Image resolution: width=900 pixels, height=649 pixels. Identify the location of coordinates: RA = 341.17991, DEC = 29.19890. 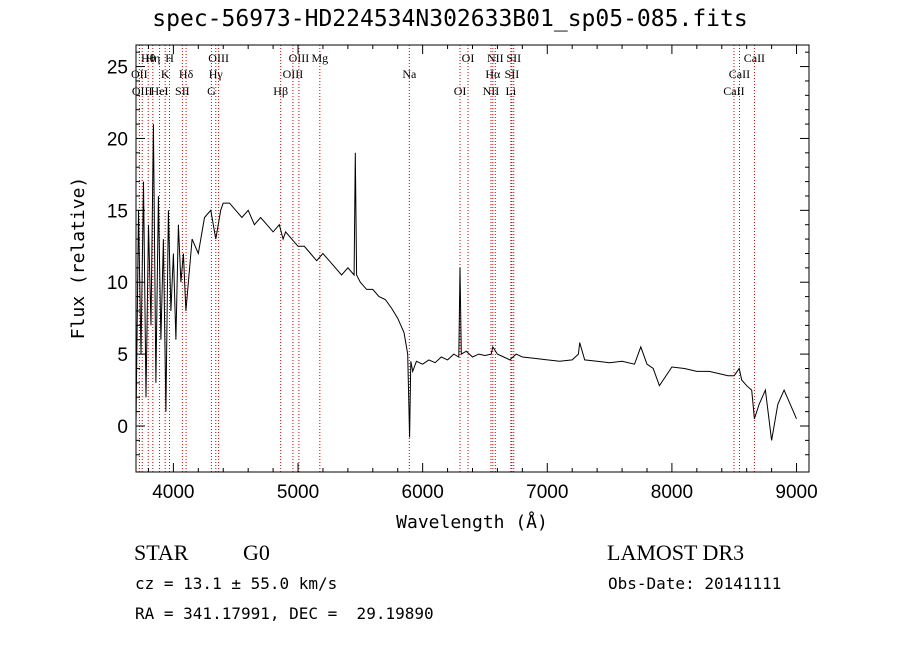
(284, 613).